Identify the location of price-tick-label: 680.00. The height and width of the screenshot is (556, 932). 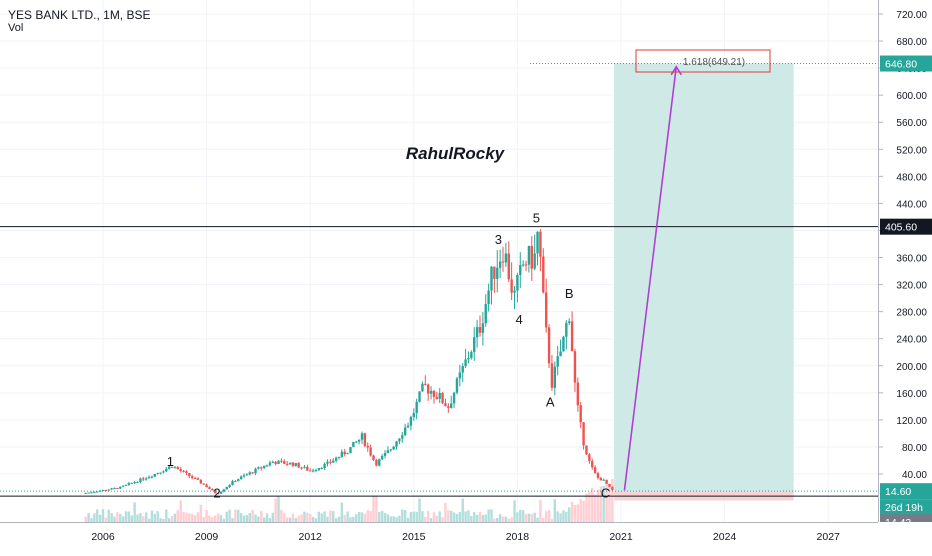
(911, 42).